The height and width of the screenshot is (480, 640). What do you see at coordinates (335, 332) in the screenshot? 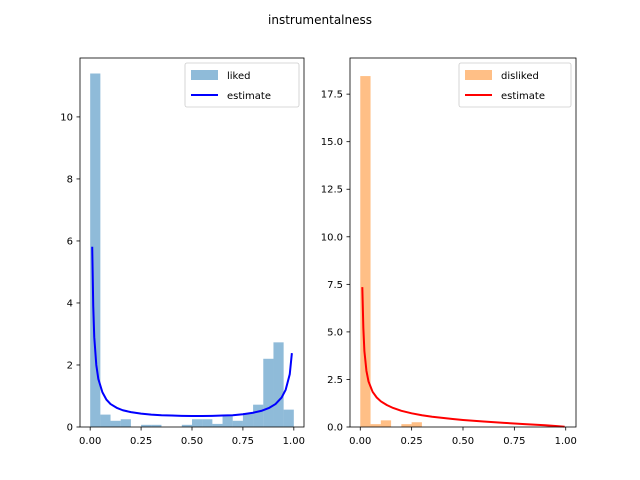
I see `y-tick-label: 5.0` at bounding box center [335, 332].